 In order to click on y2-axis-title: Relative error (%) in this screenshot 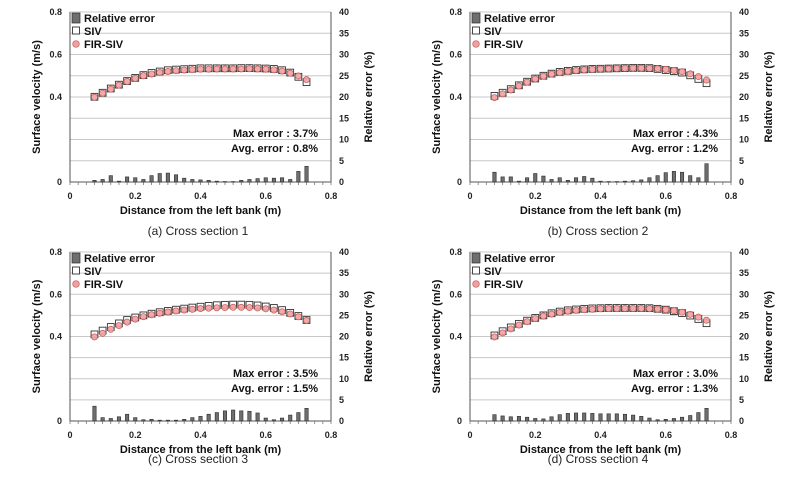, I will do `click(769, 96)`.